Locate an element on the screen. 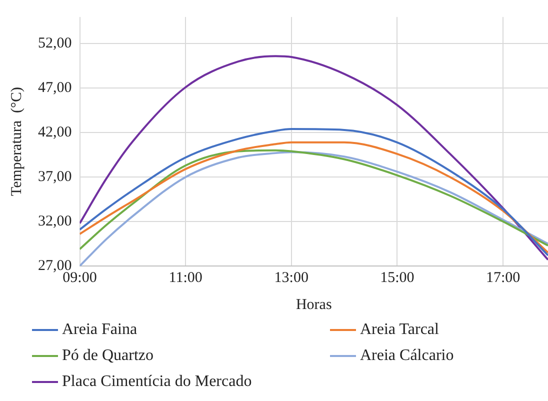  y-tick-label: 37,00 is located at coordinates (55, 177).